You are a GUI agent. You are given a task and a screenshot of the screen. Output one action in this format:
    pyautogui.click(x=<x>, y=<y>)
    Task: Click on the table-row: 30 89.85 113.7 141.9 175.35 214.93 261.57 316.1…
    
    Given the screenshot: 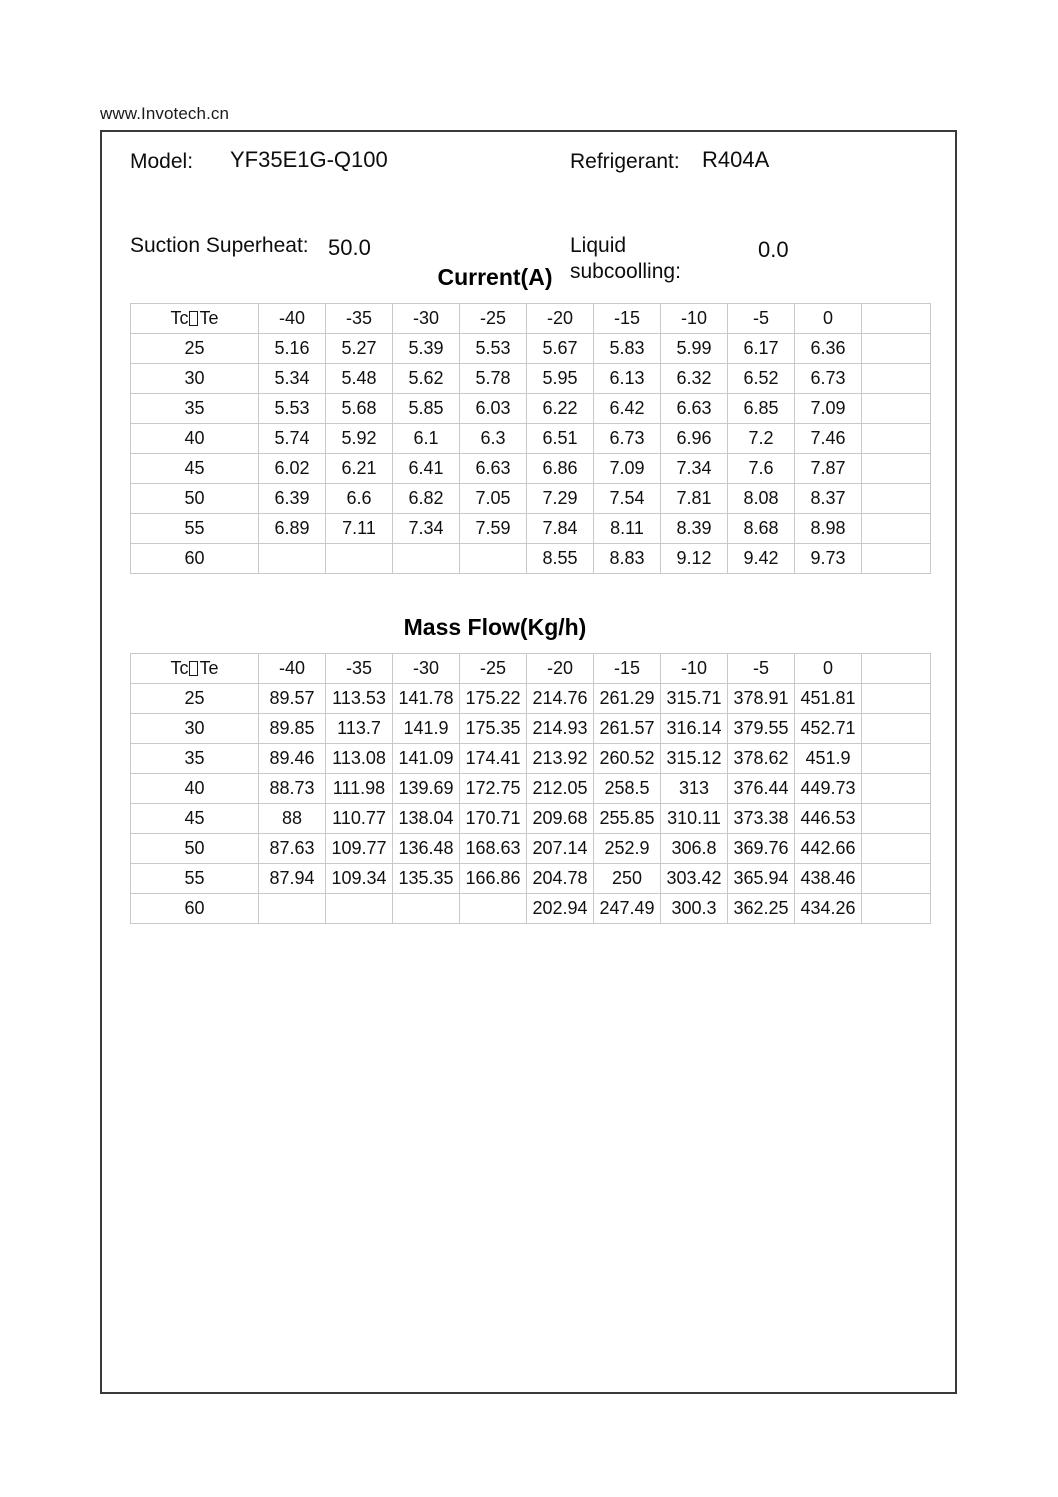 What is the action you would take?
    pyautogui.click(x=530, y=728)
    